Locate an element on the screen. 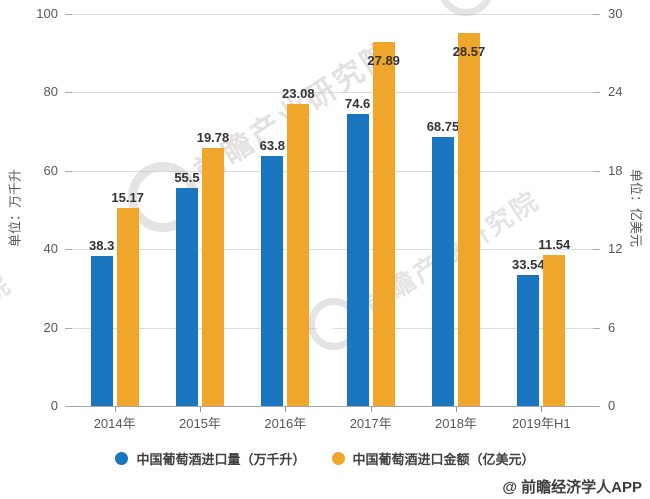 The height and width of the screenshot is (499, 650). x-axis-label: 2017年 is located at coordinates (370, 423).